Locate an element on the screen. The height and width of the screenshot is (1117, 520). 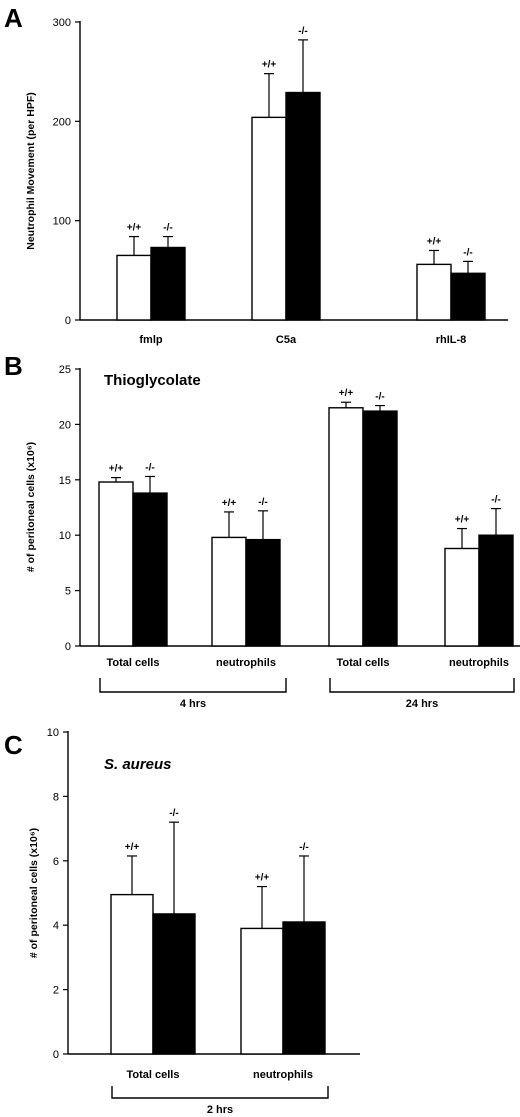
y-tick-label: 4 is located at coordinates (56, 926).